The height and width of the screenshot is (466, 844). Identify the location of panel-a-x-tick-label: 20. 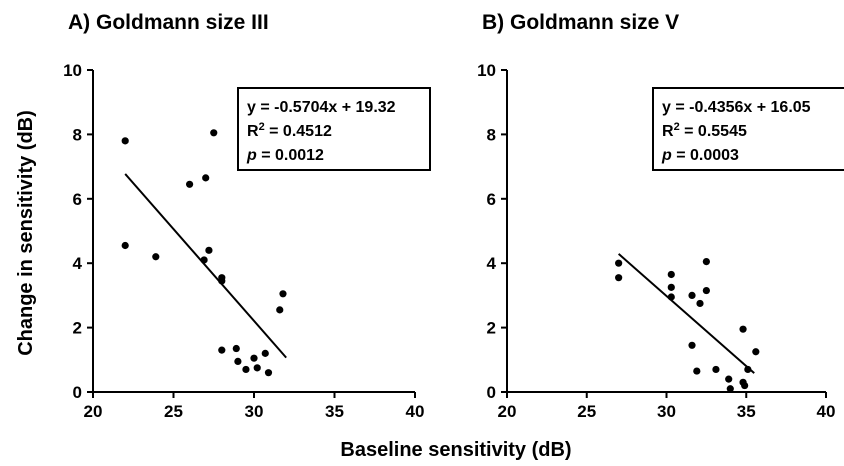
(93, 411).